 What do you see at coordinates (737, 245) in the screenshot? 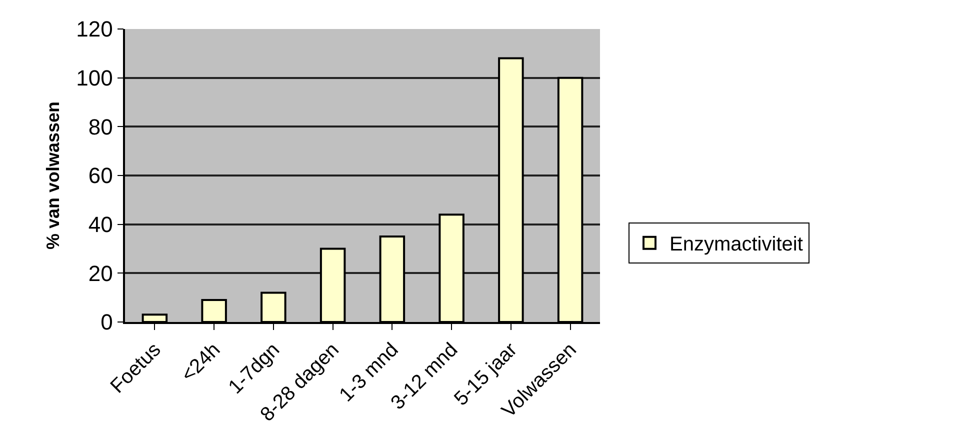
I see `legend-label: Enzymactiviteit` at bounding box center [737, 245].